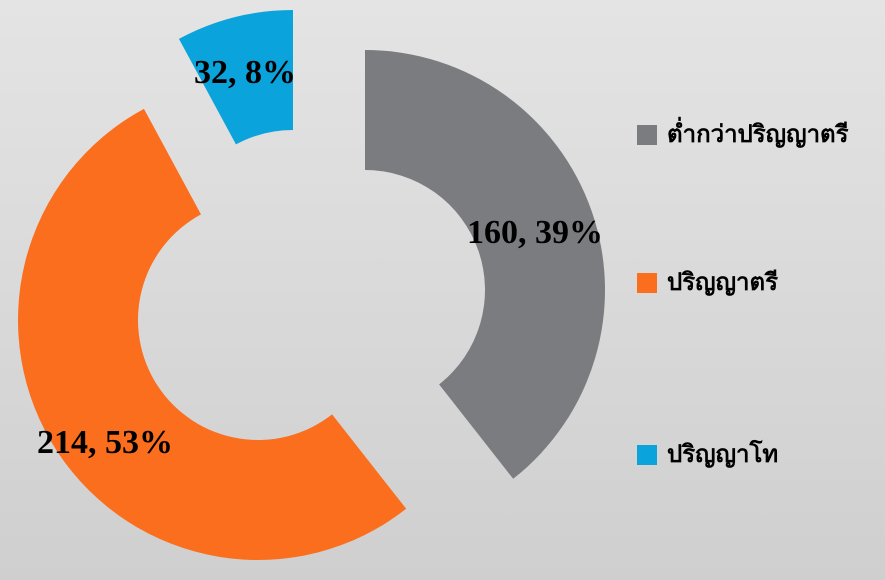  Describe the element at coordinates (245, 72) in the screenshot. I see `data-label: 32, 8%` at that location.